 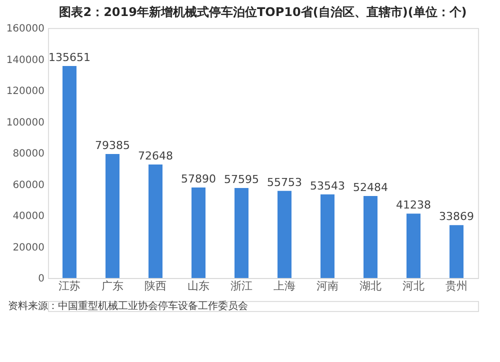 I want to click on x-tick-label: 江苏, so click(x=69, y=286).